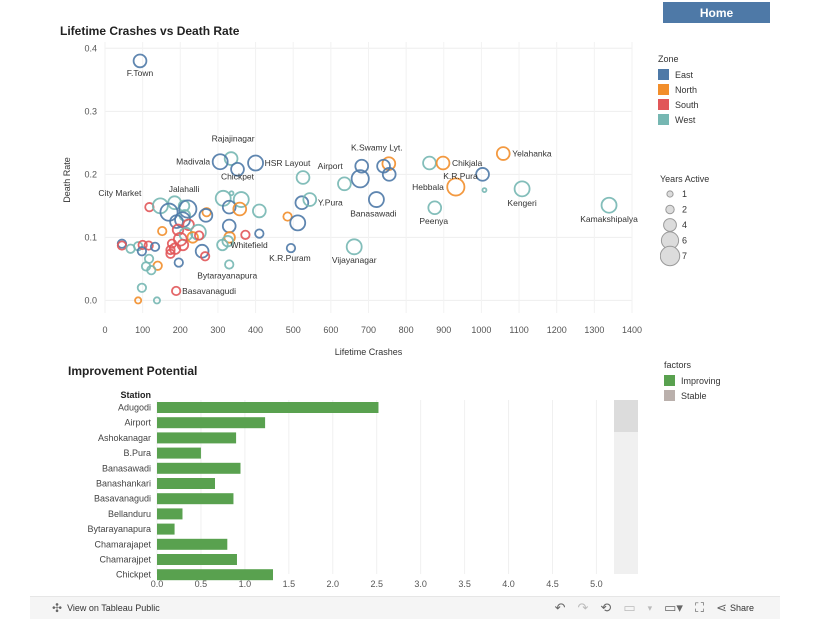  I want to click on x-tick-label: 800, so click(406, 330).